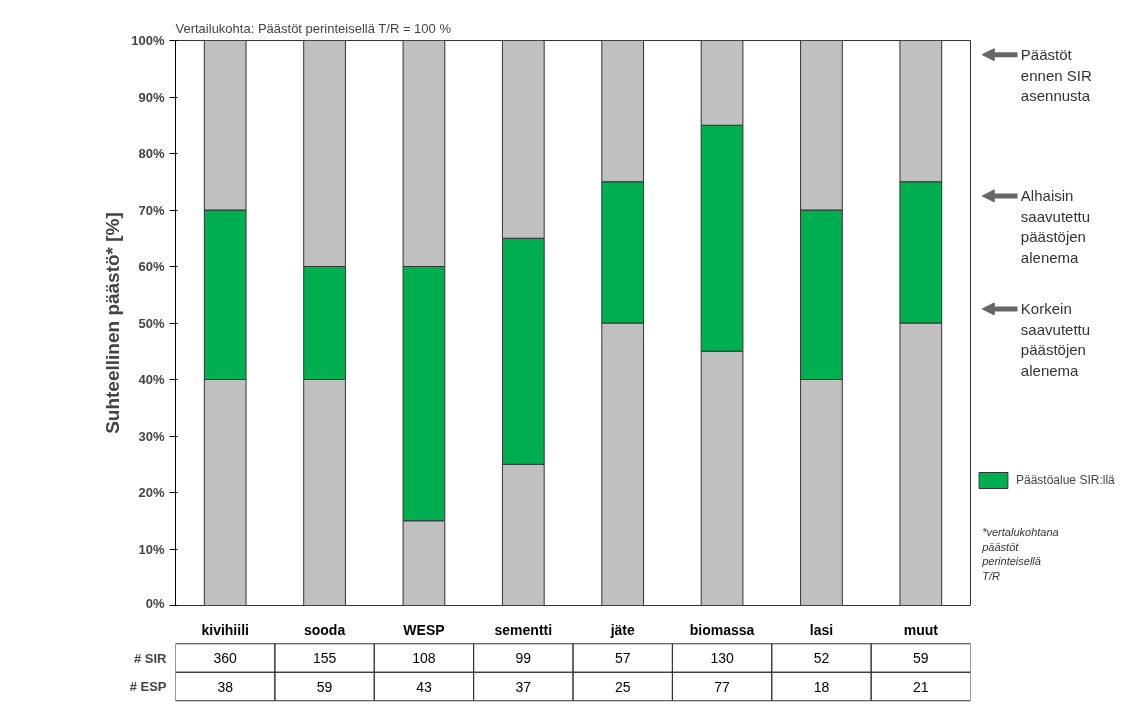 This screenshot has width=1143, height=716. Describe the element at coordinates (821, 629) in the screenshot. I see `x-tick-label: lasi` at that location.